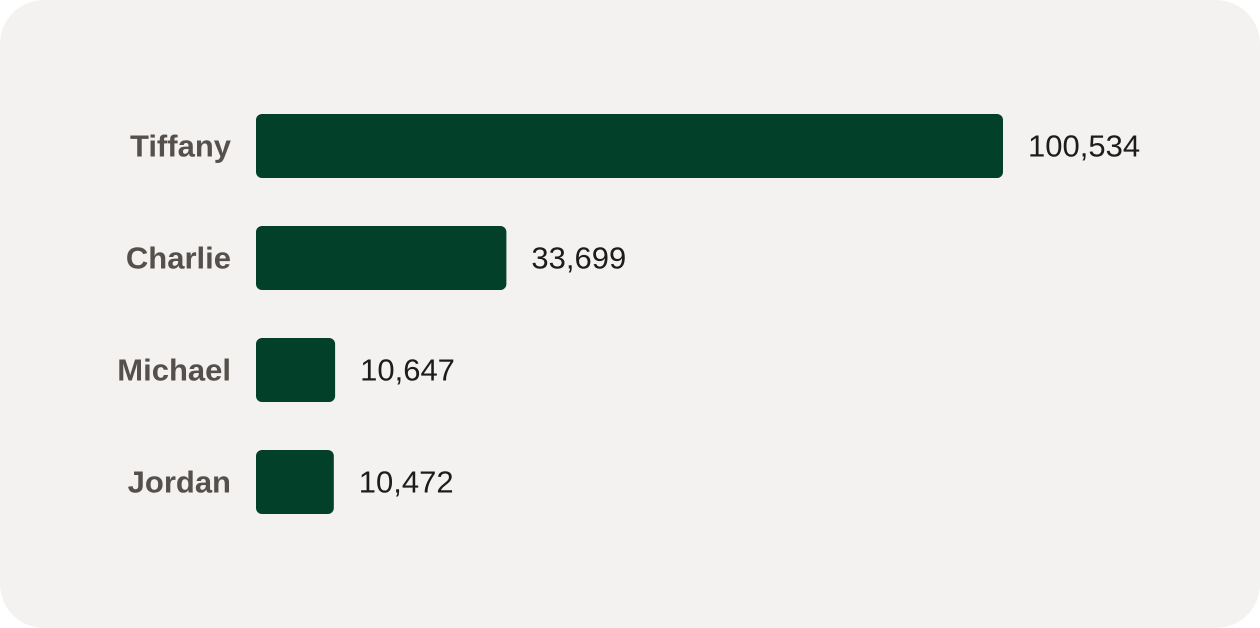 The width and height of the screenshot is (1260, 628). What do you see at coordinates (174, 370) in the screenshot?
I see `category-label: Michael` at bounding box center [174, 370].